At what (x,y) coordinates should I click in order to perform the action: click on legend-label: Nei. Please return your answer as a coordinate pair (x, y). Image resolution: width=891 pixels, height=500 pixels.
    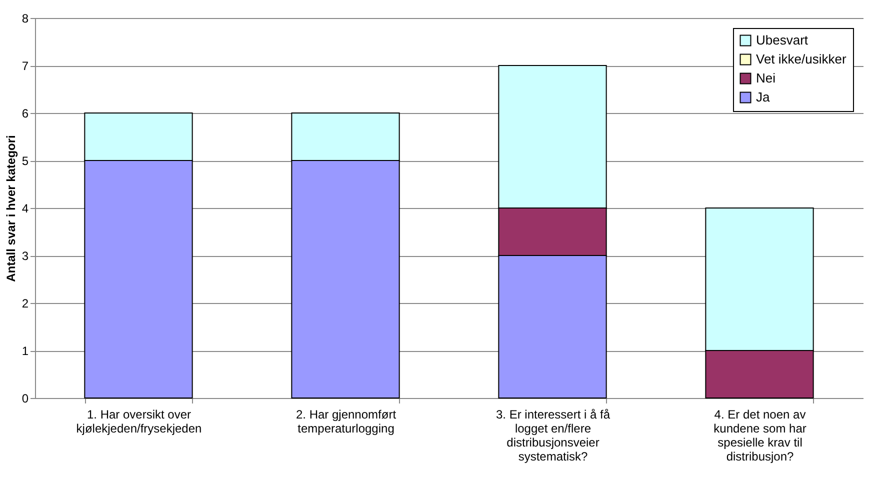
    Looking at the image, I should click on (766, 78).